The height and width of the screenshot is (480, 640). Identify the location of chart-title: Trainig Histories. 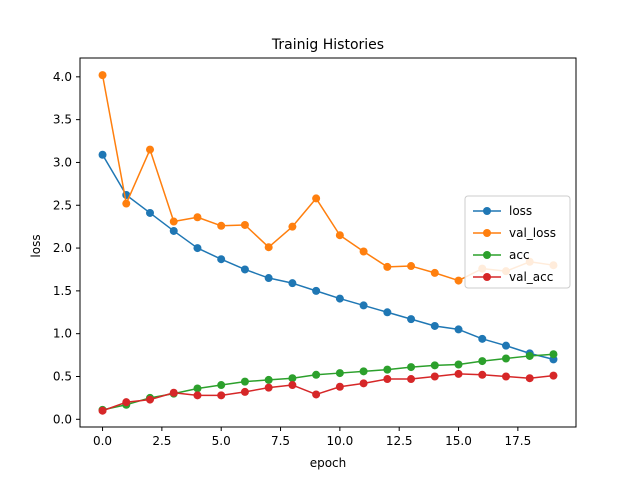
(327, 45).